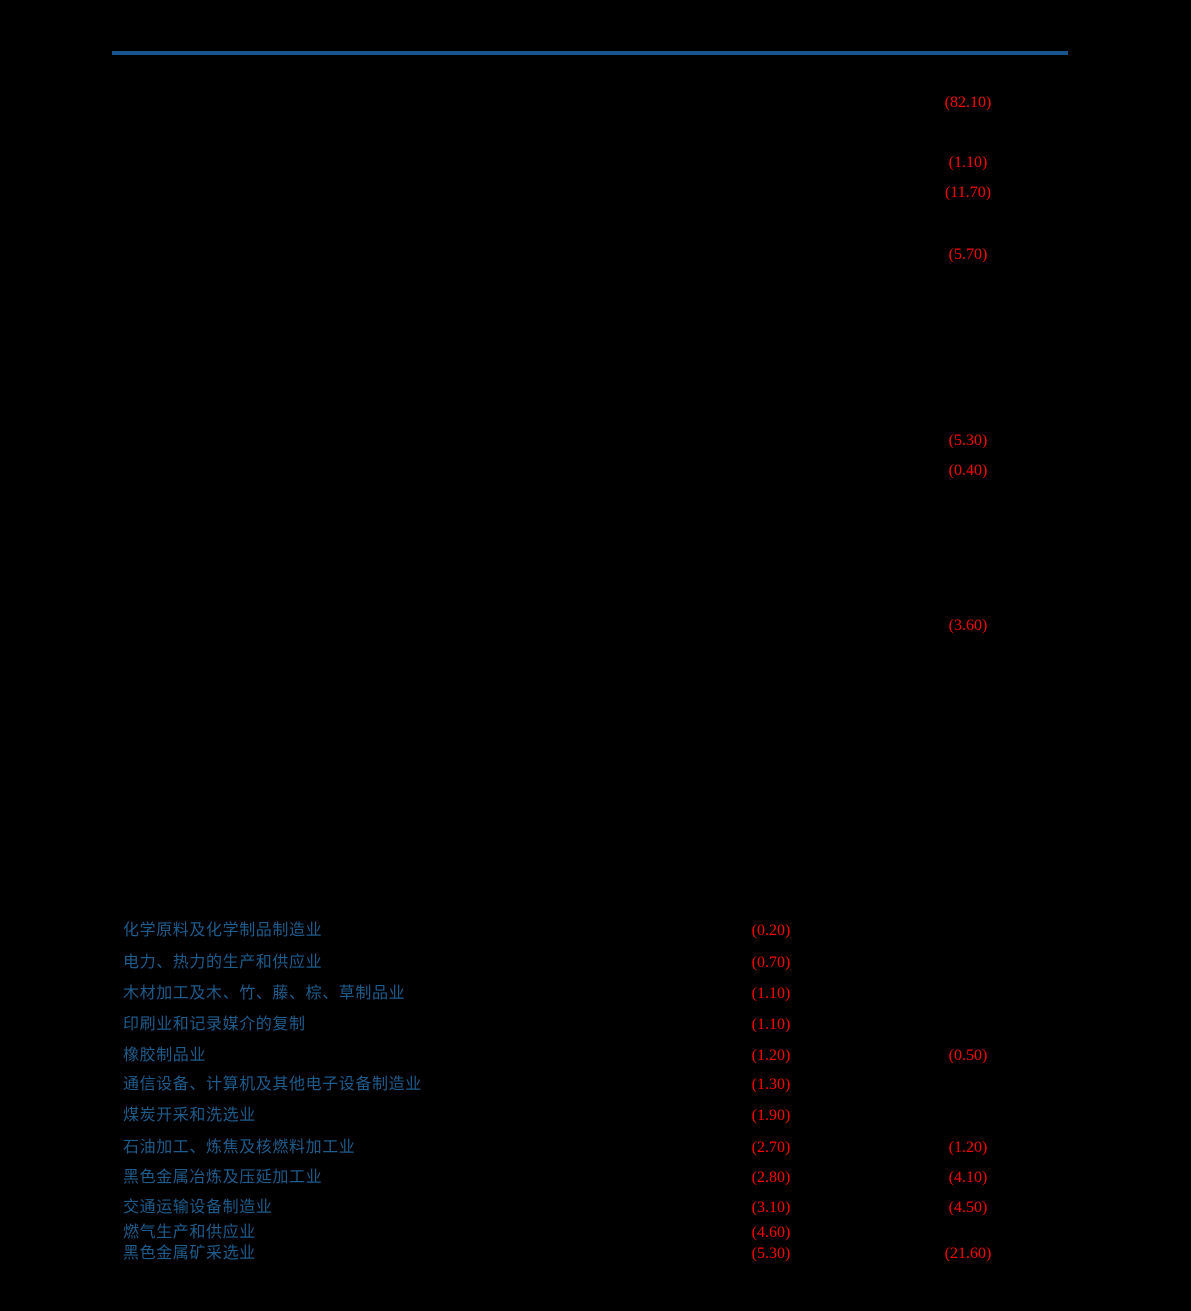 This screenshot has height=1311, width=1191. What do you see at coordinates (771, 1177) in the screenshot?
I see `growth-value-1: (2.80)` at bounding box center [771, 1177].